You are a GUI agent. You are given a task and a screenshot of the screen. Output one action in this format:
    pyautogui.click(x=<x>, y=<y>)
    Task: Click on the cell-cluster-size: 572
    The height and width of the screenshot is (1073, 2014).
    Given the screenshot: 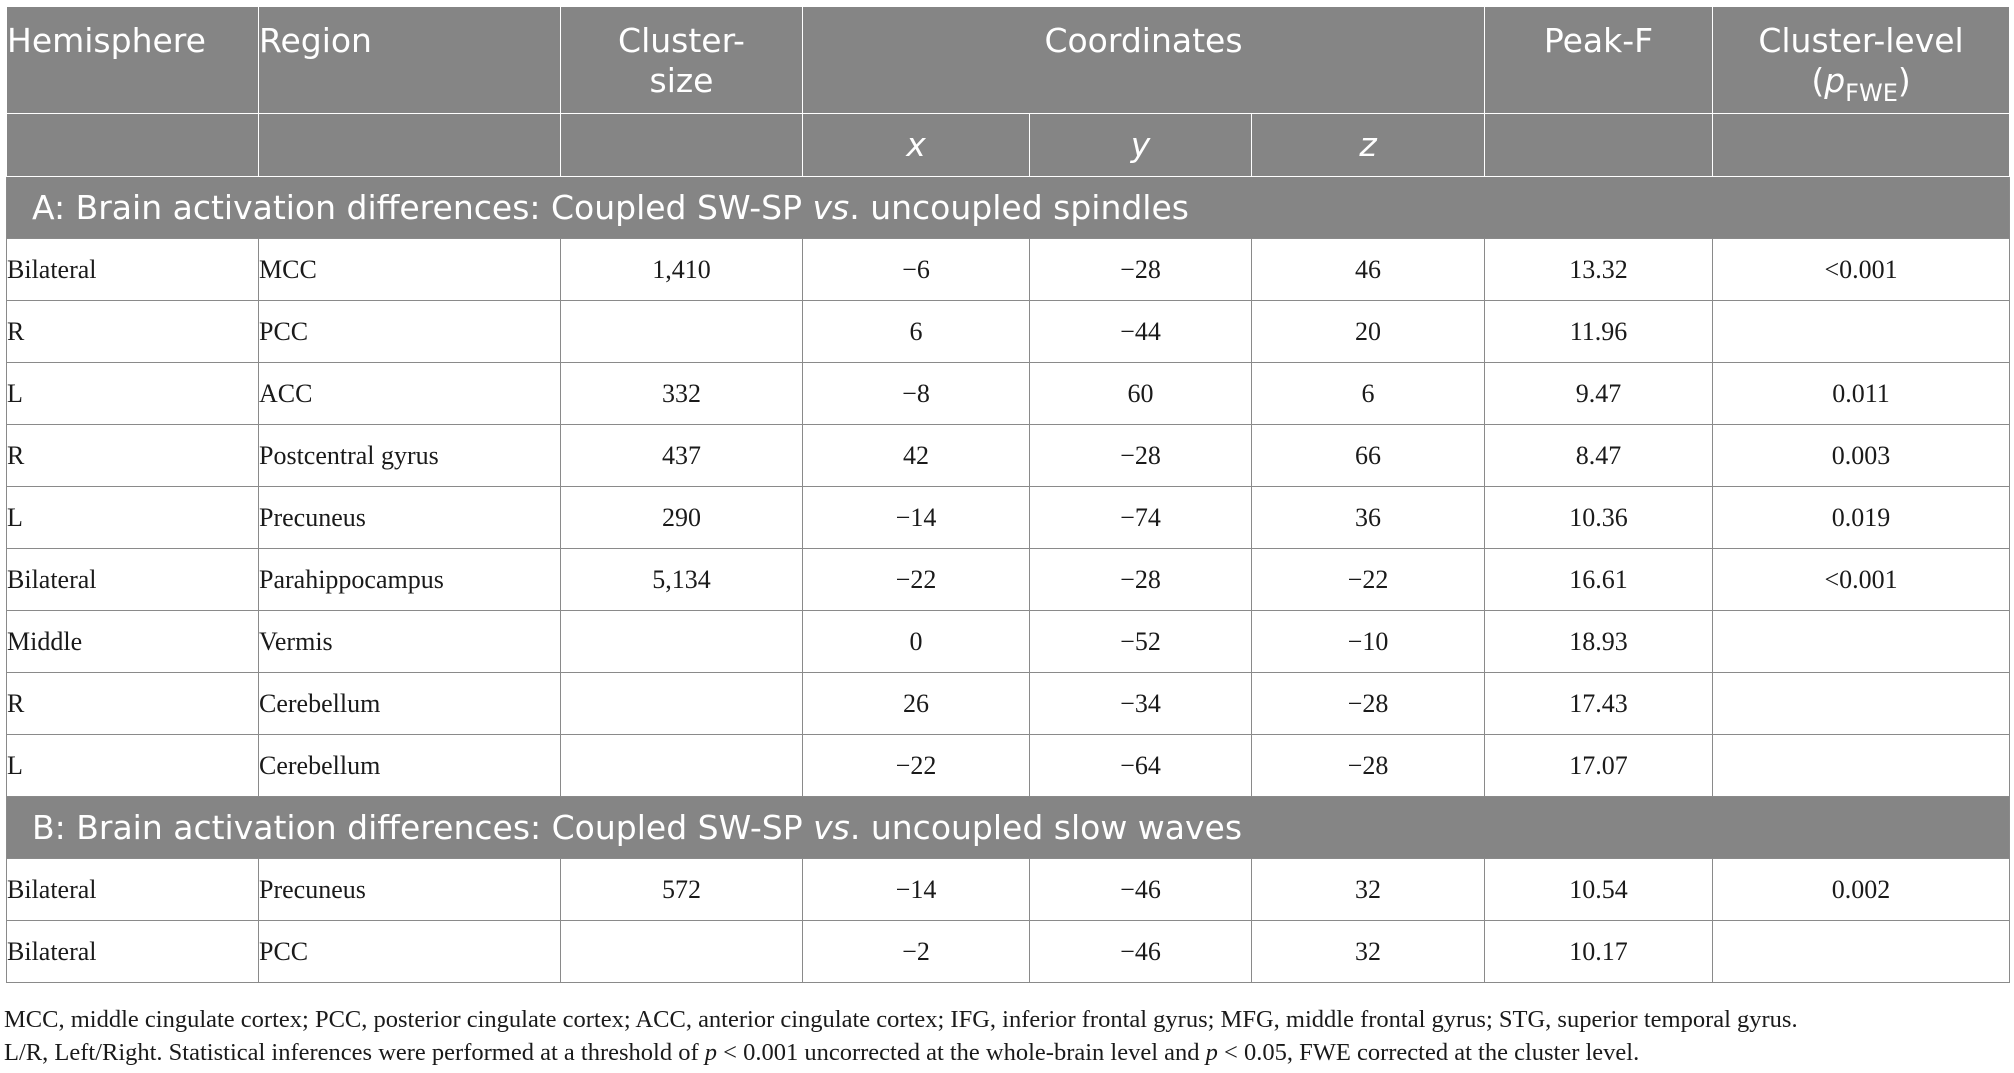 What is the action you would take?
    pyautogui.click(x=681, y=889)
    